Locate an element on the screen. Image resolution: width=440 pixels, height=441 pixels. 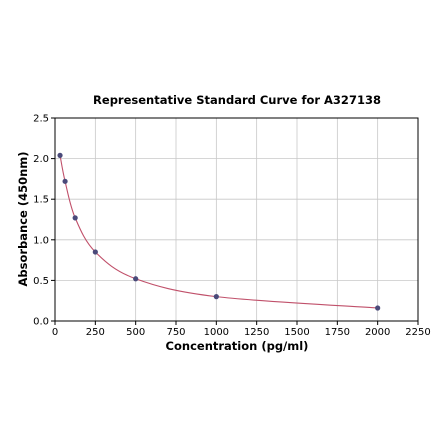
x-tick-label: 500 is located at coordinates (135, 332).